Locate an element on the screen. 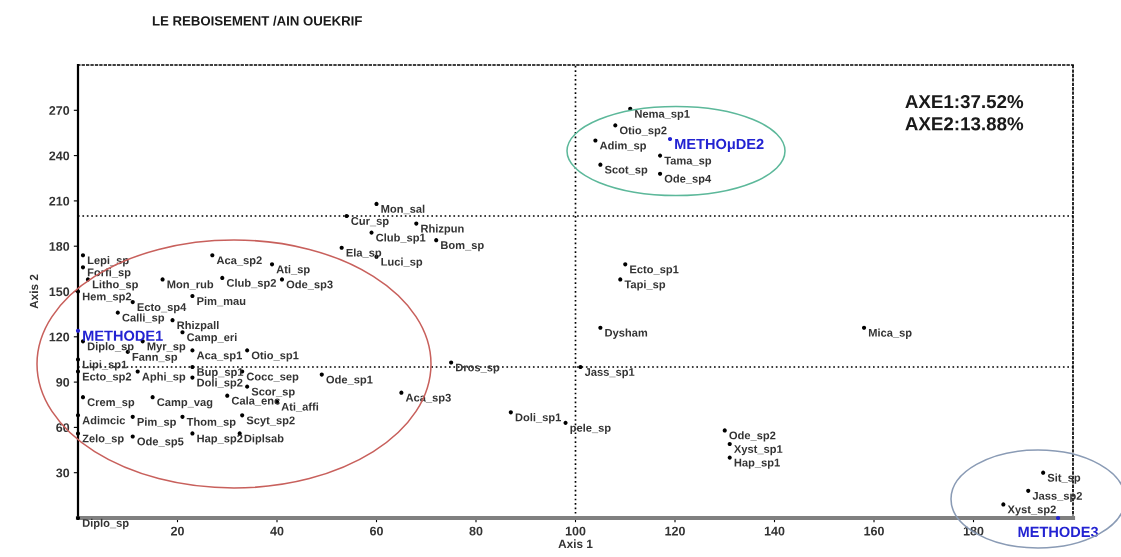 Image resolution: width=1121 pixels, height=557 pixels. annotation: Ode_sp1 is located at coordinates (349, 380).